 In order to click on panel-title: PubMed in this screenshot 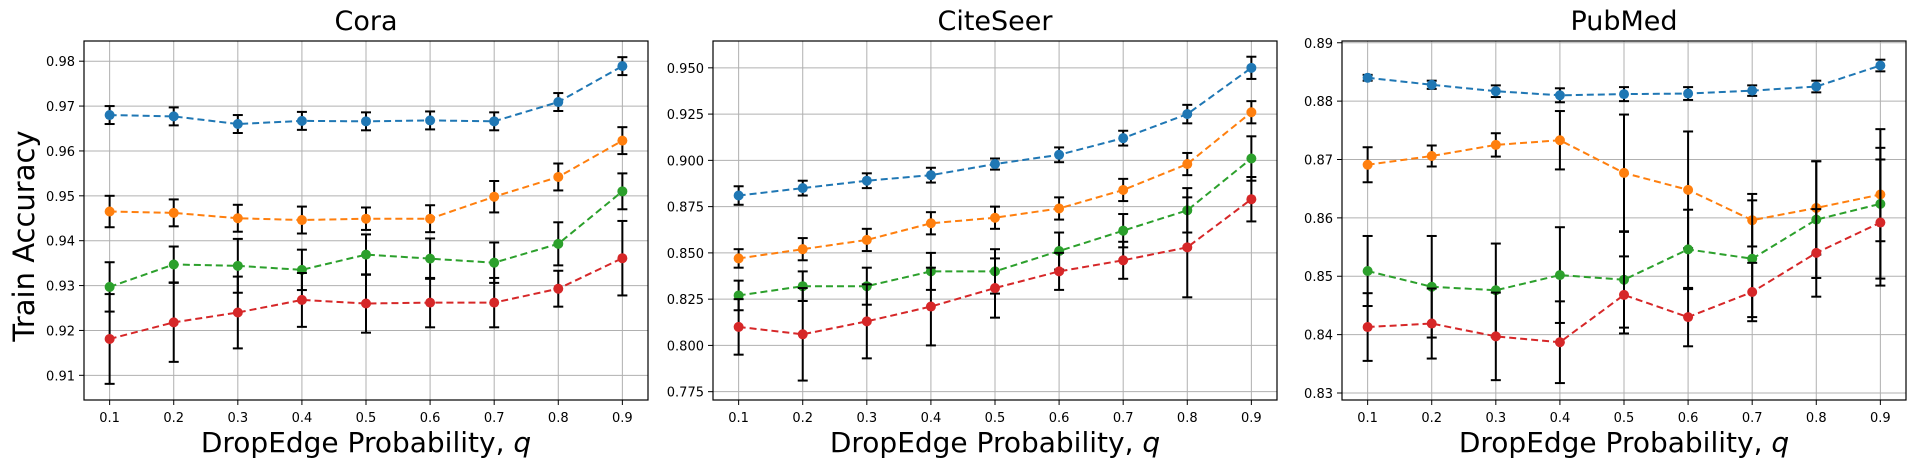, I will do `click(1623, 21)`.